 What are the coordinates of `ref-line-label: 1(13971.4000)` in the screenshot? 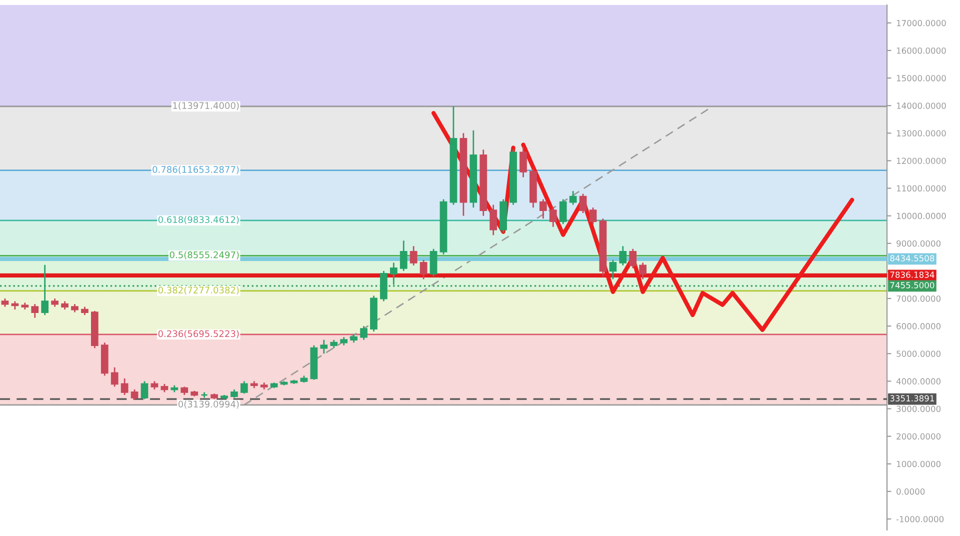 It's located at (206, 106).